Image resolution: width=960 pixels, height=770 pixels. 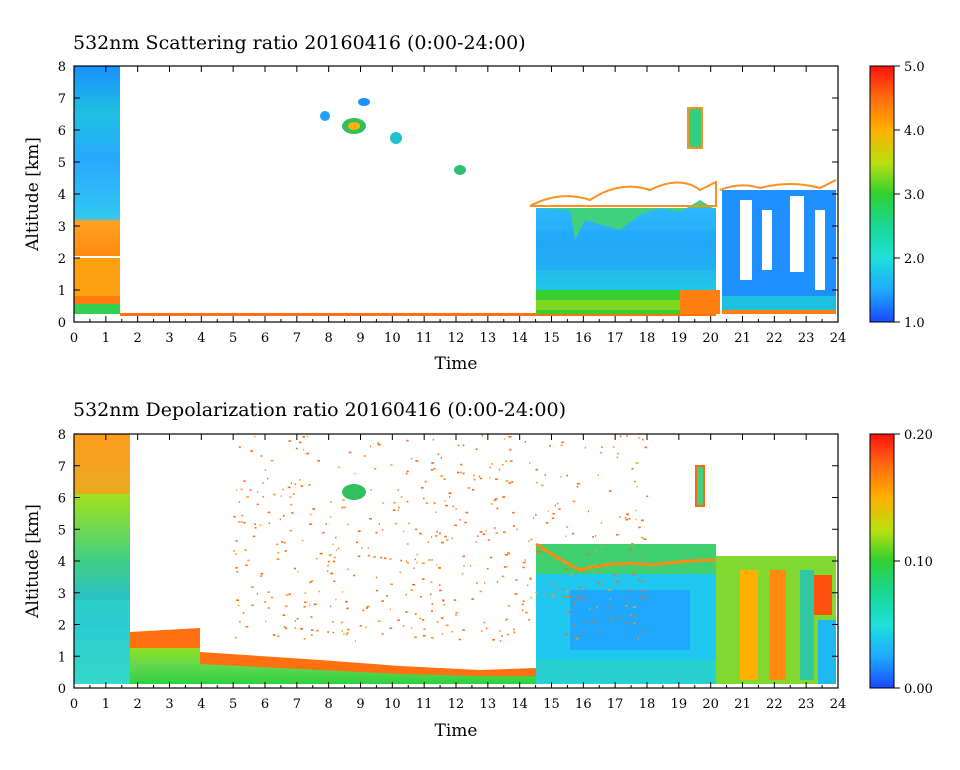 What do you see at coordinates (74, 338) in the screenshot?
I see `x-tick-label: 0` at bounding box center [74, 338].